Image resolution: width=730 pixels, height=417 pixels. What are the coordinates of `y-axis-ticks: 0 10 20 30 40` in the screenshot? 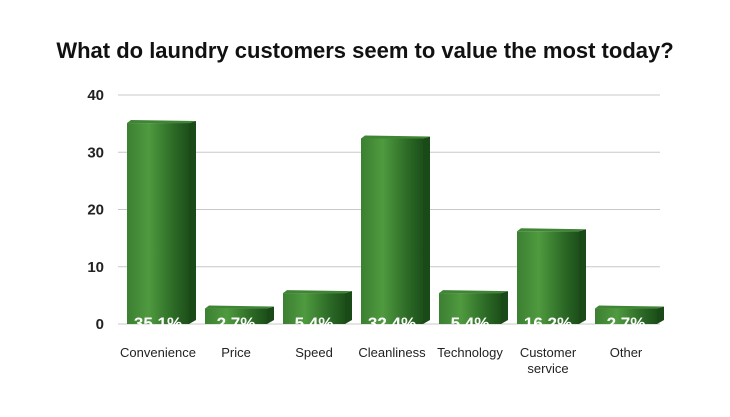 It's located at (95, 210).